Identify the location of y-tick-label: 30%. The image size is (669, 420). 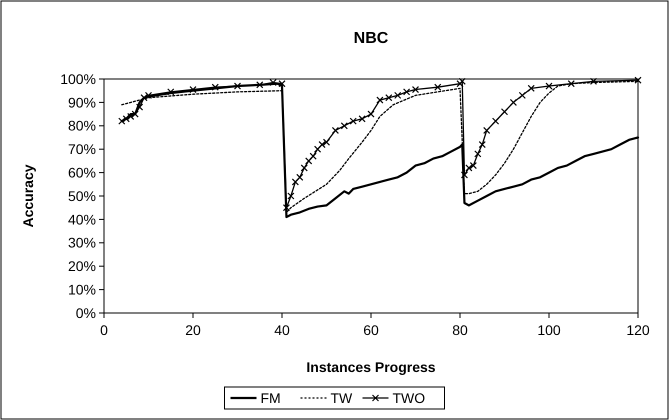
(82, 242).